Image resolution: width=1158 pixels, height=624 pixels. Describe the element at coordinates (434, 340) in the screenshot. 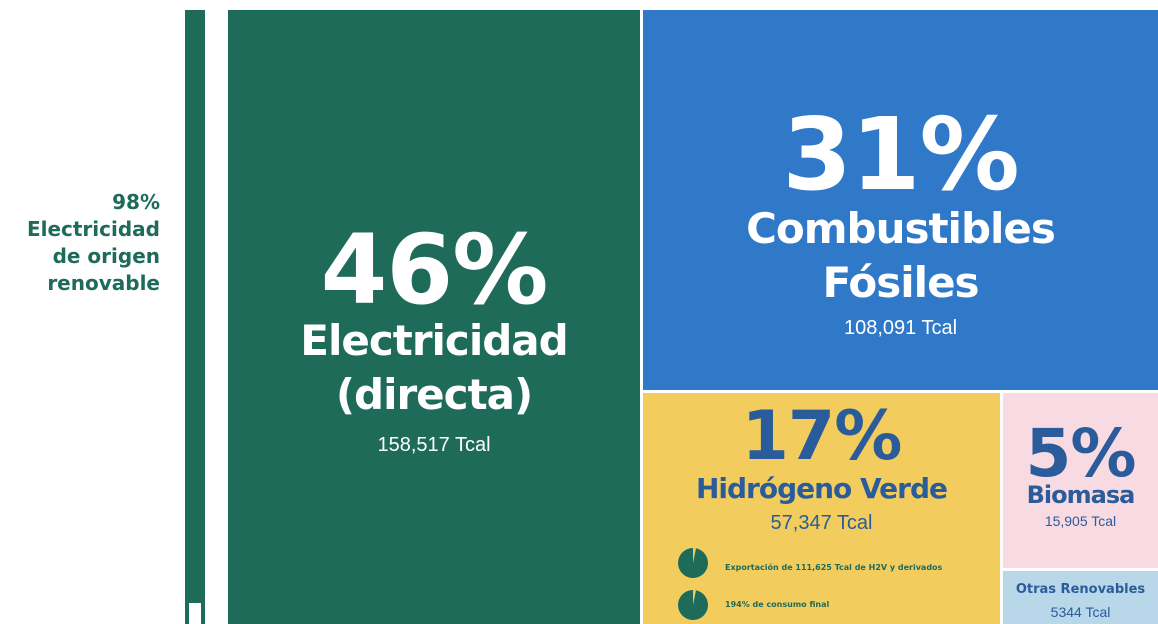

I see `label: Electricidad` at that location.